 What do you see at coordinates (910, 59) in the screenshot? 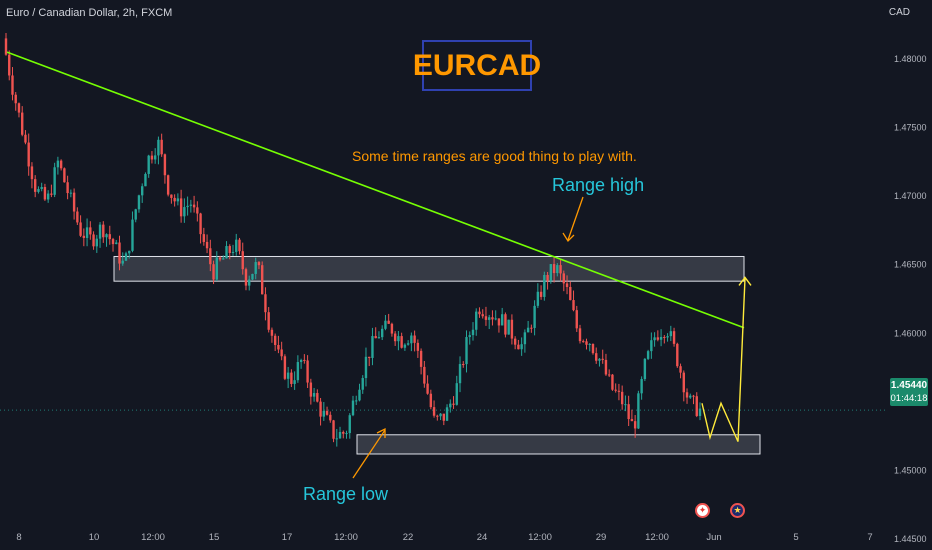
I see `y-tick-label: 1.48000` at bounding box center [910, 59].